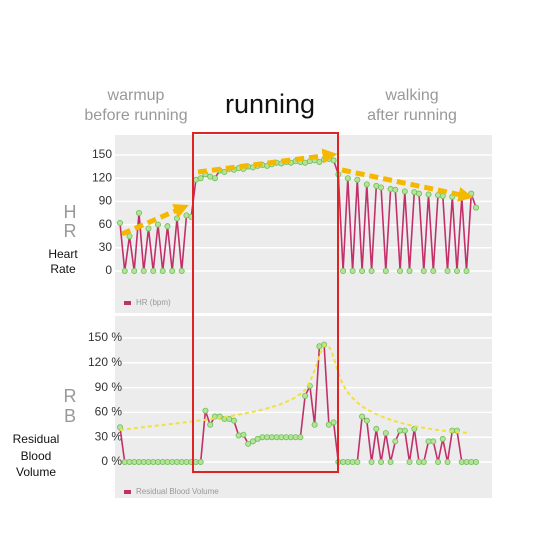 The image size is (555, 550). What do you see at coordinates (412, 115) in the screenshot?
I see `phase-label: after running` at bounding box center [412, 115].